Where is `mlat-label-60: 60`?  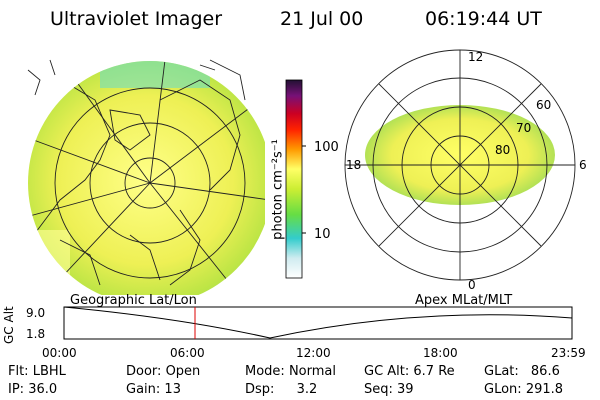 mlat-label-60: 60 is located at coordinates (543, 105).